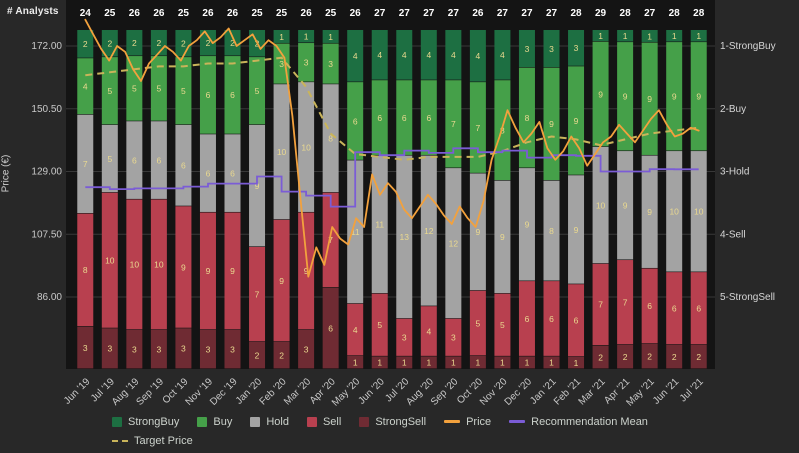 This screenshot has height=453, width=799. Describe the element at coordinates (214, 422) in the screenshot. I see `legend-item-buy: Buy` at that location.